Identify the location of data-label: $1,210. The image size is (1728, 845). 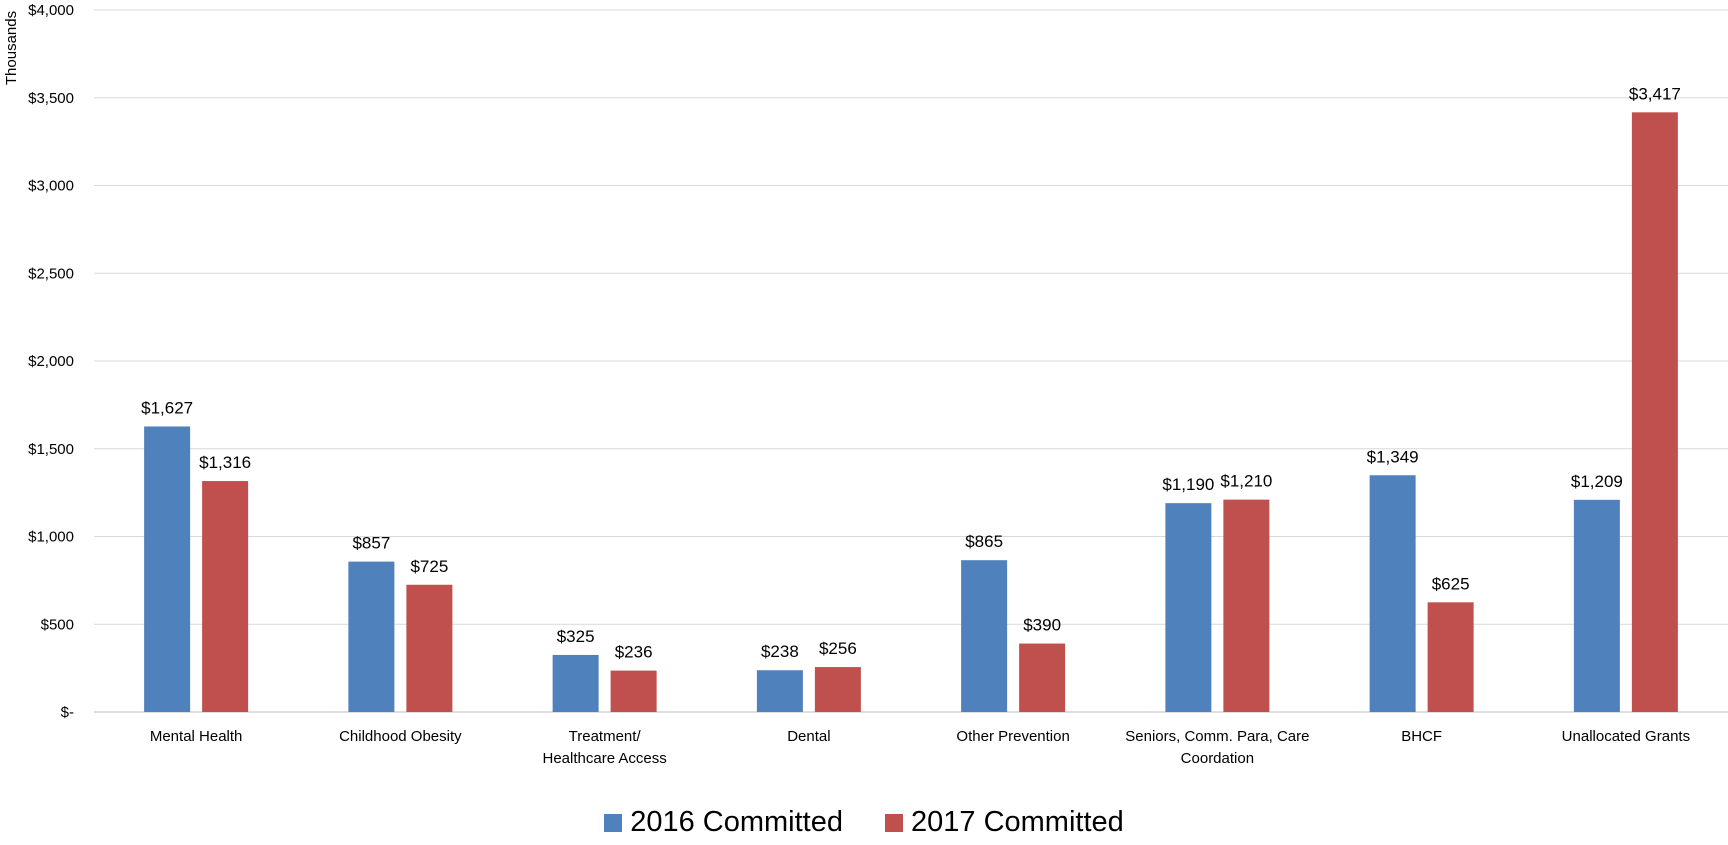
(1246, 481).